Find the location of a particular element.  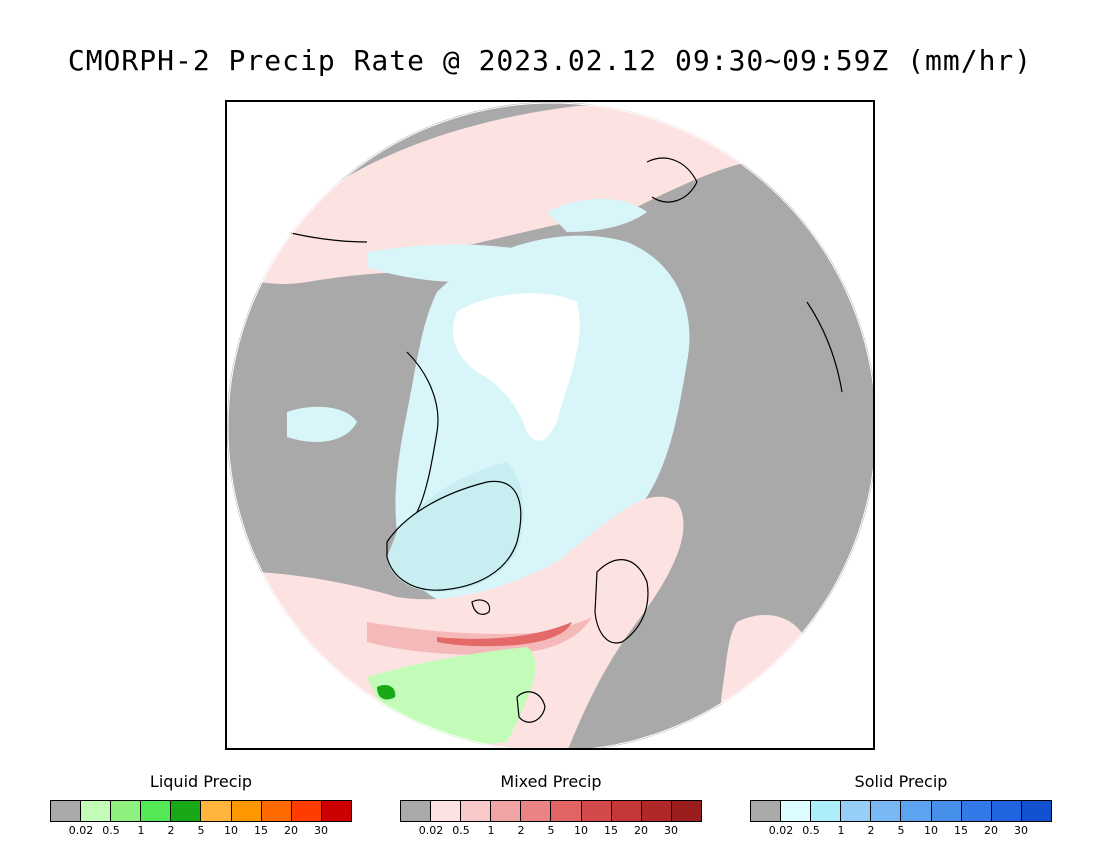

legend-mixed-title: Mixed Precip is located at coordinates (551, 781).